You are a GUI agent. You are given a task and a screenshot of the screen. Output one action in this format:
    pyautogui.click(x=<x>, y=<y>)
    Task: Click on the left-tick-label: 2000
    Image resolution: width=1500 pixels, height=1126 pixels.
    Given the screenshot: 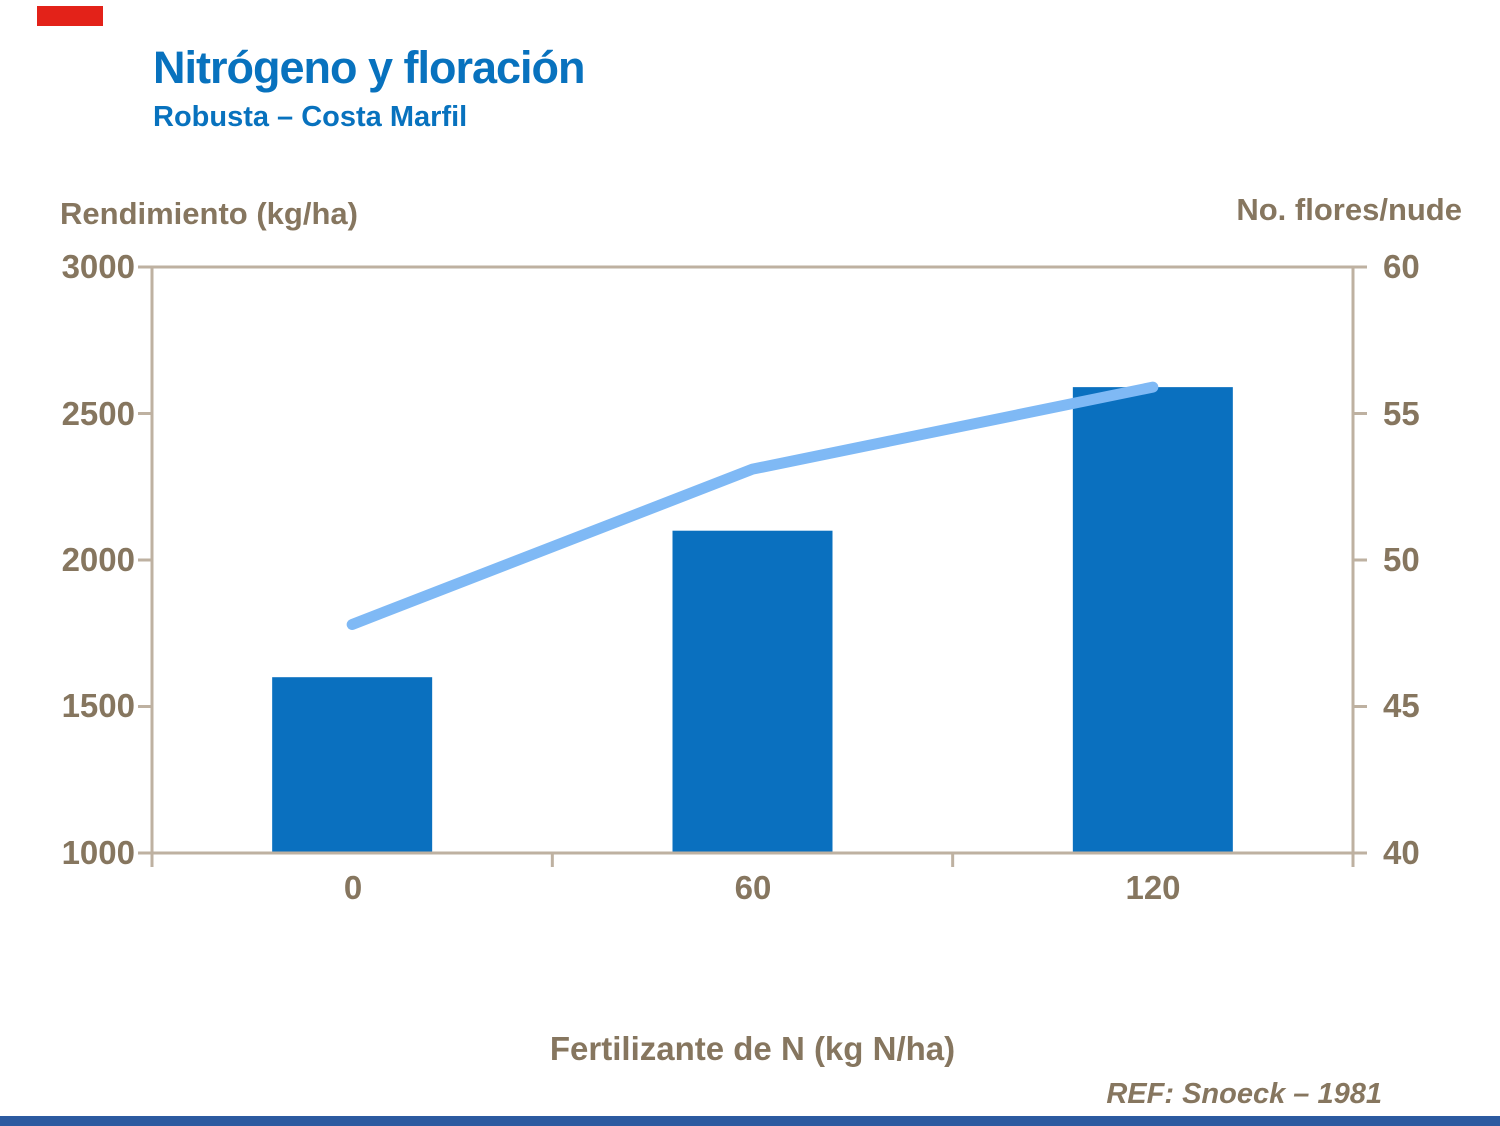 What is the action you would take?
    pyautogui.click(x=98, y=559)
    